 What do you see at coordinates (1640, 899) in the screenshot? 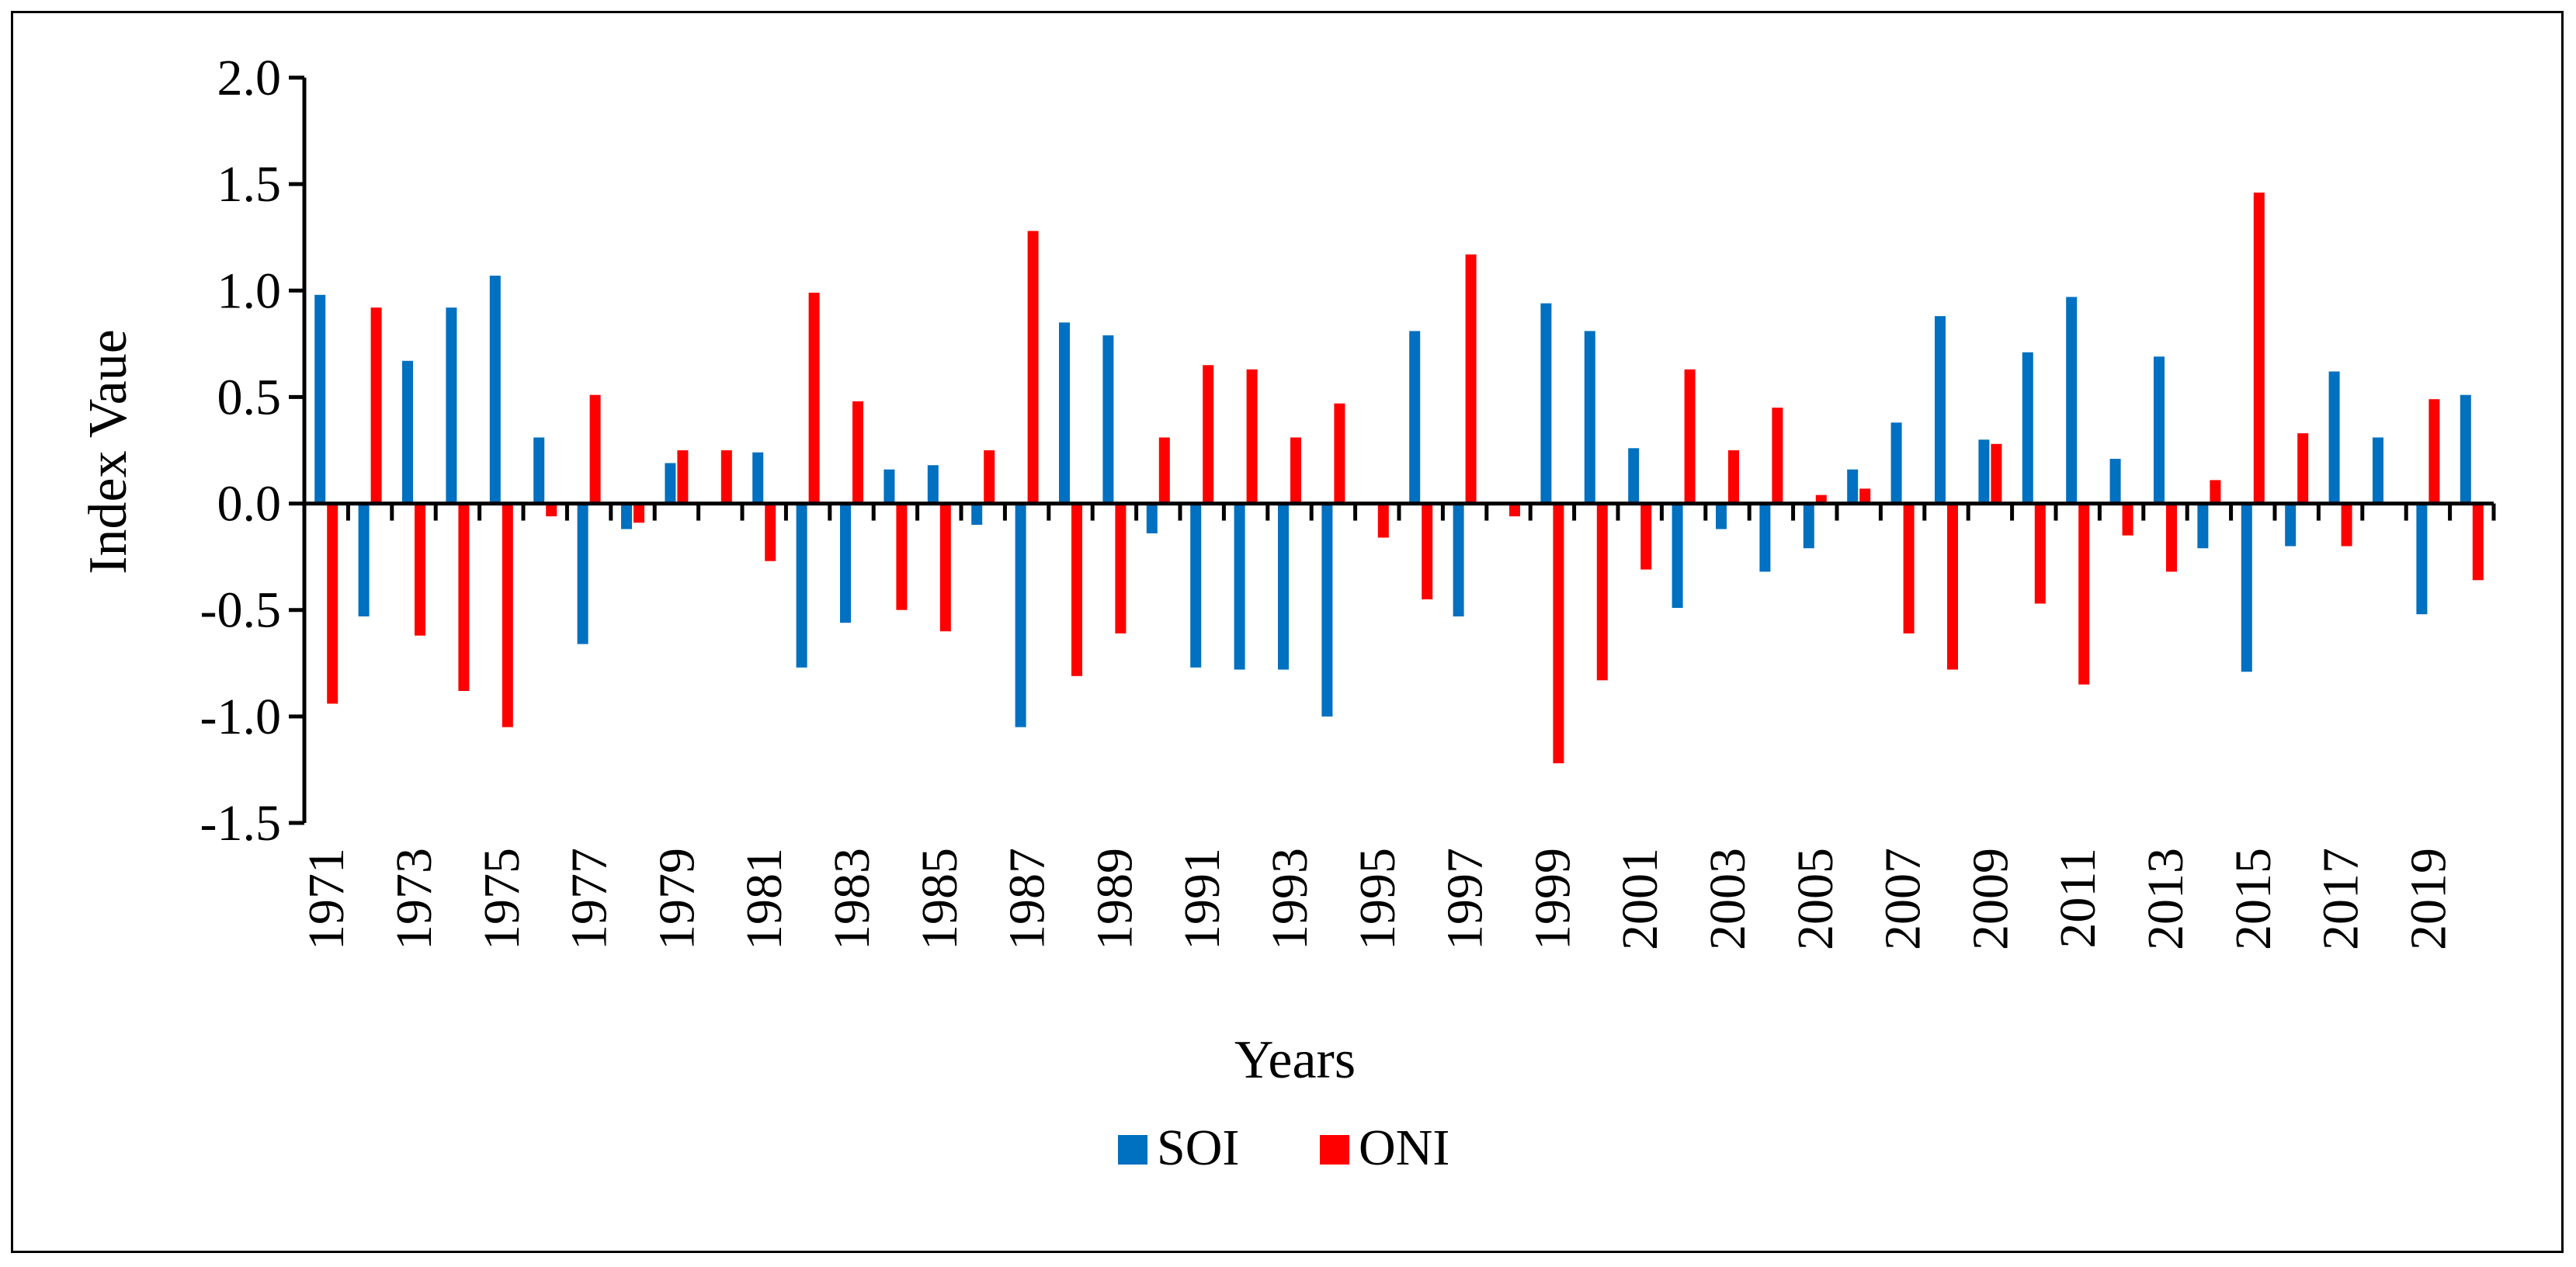
I see `x-tick-label: 2001` at bounding box center [1640, 899].